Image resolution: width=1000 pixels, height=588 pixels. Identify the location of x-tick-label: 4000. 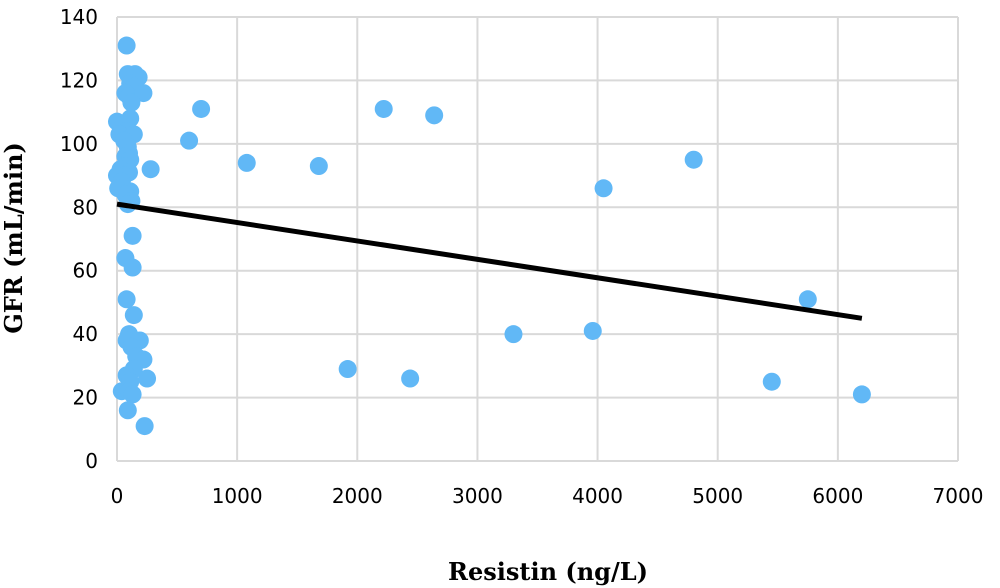
(597, 496).